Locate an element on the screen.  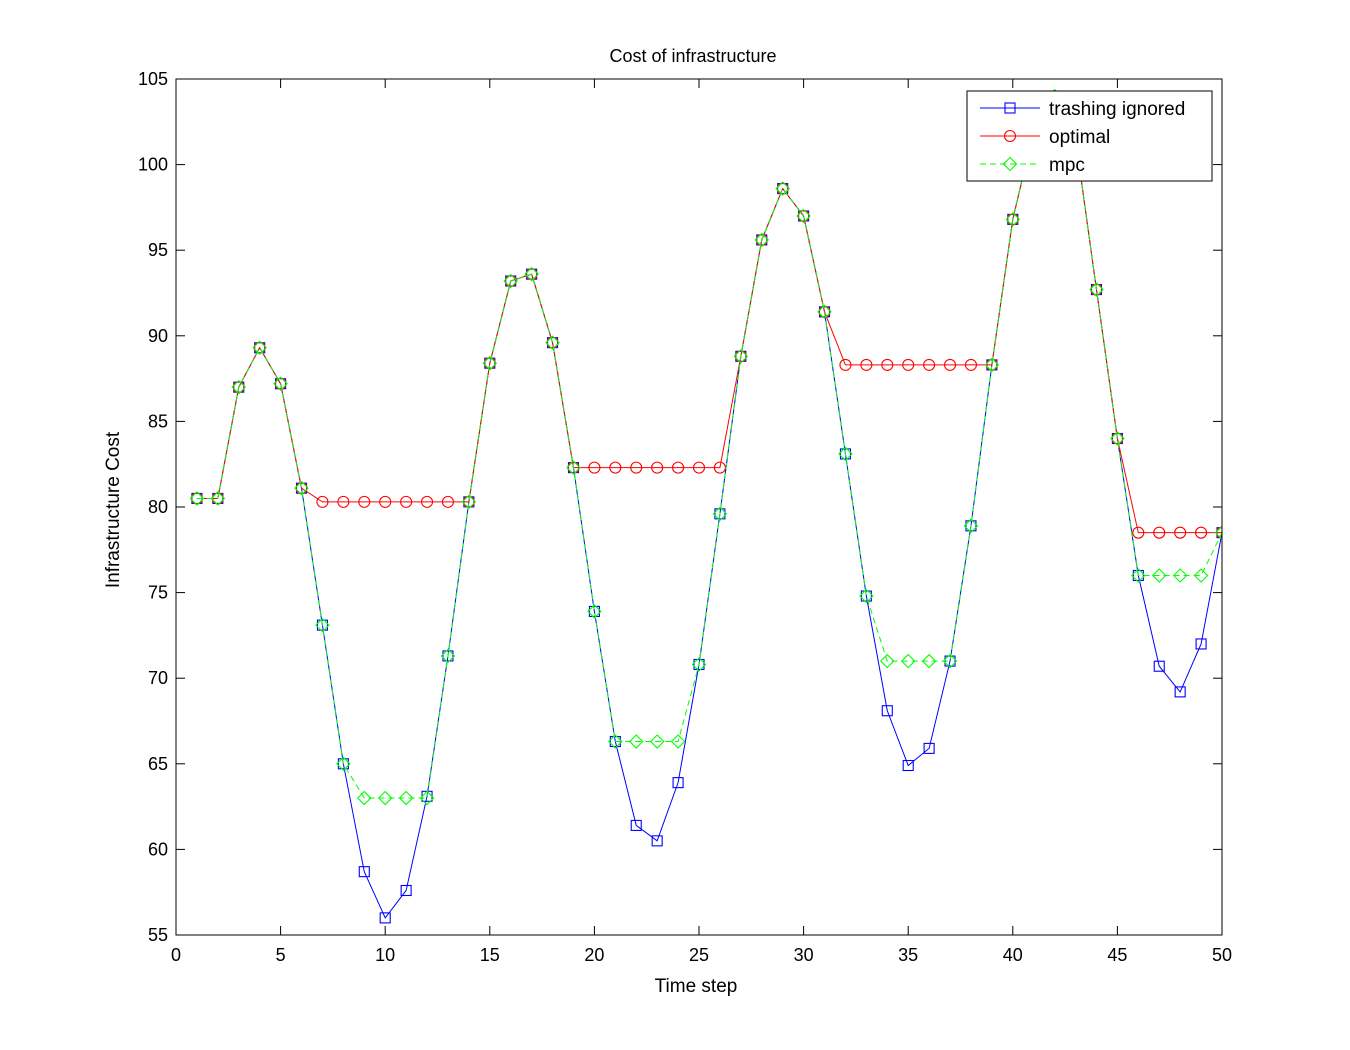
legend-label: mpc is located at coordinates (1067, 165).